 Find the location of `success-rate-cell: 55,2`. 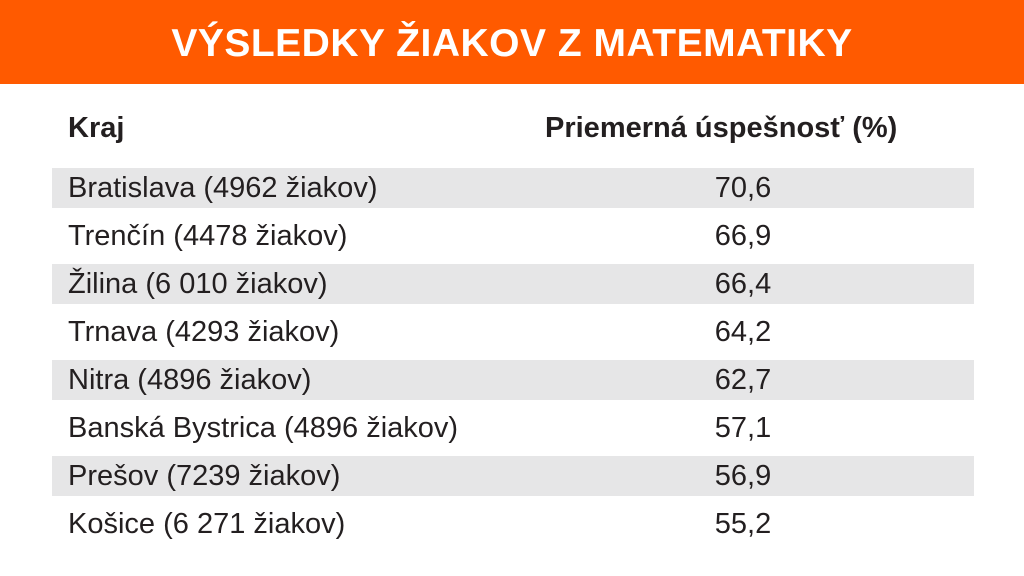

success-rate-cell: 55,2 is located at coordinates (743, 524).